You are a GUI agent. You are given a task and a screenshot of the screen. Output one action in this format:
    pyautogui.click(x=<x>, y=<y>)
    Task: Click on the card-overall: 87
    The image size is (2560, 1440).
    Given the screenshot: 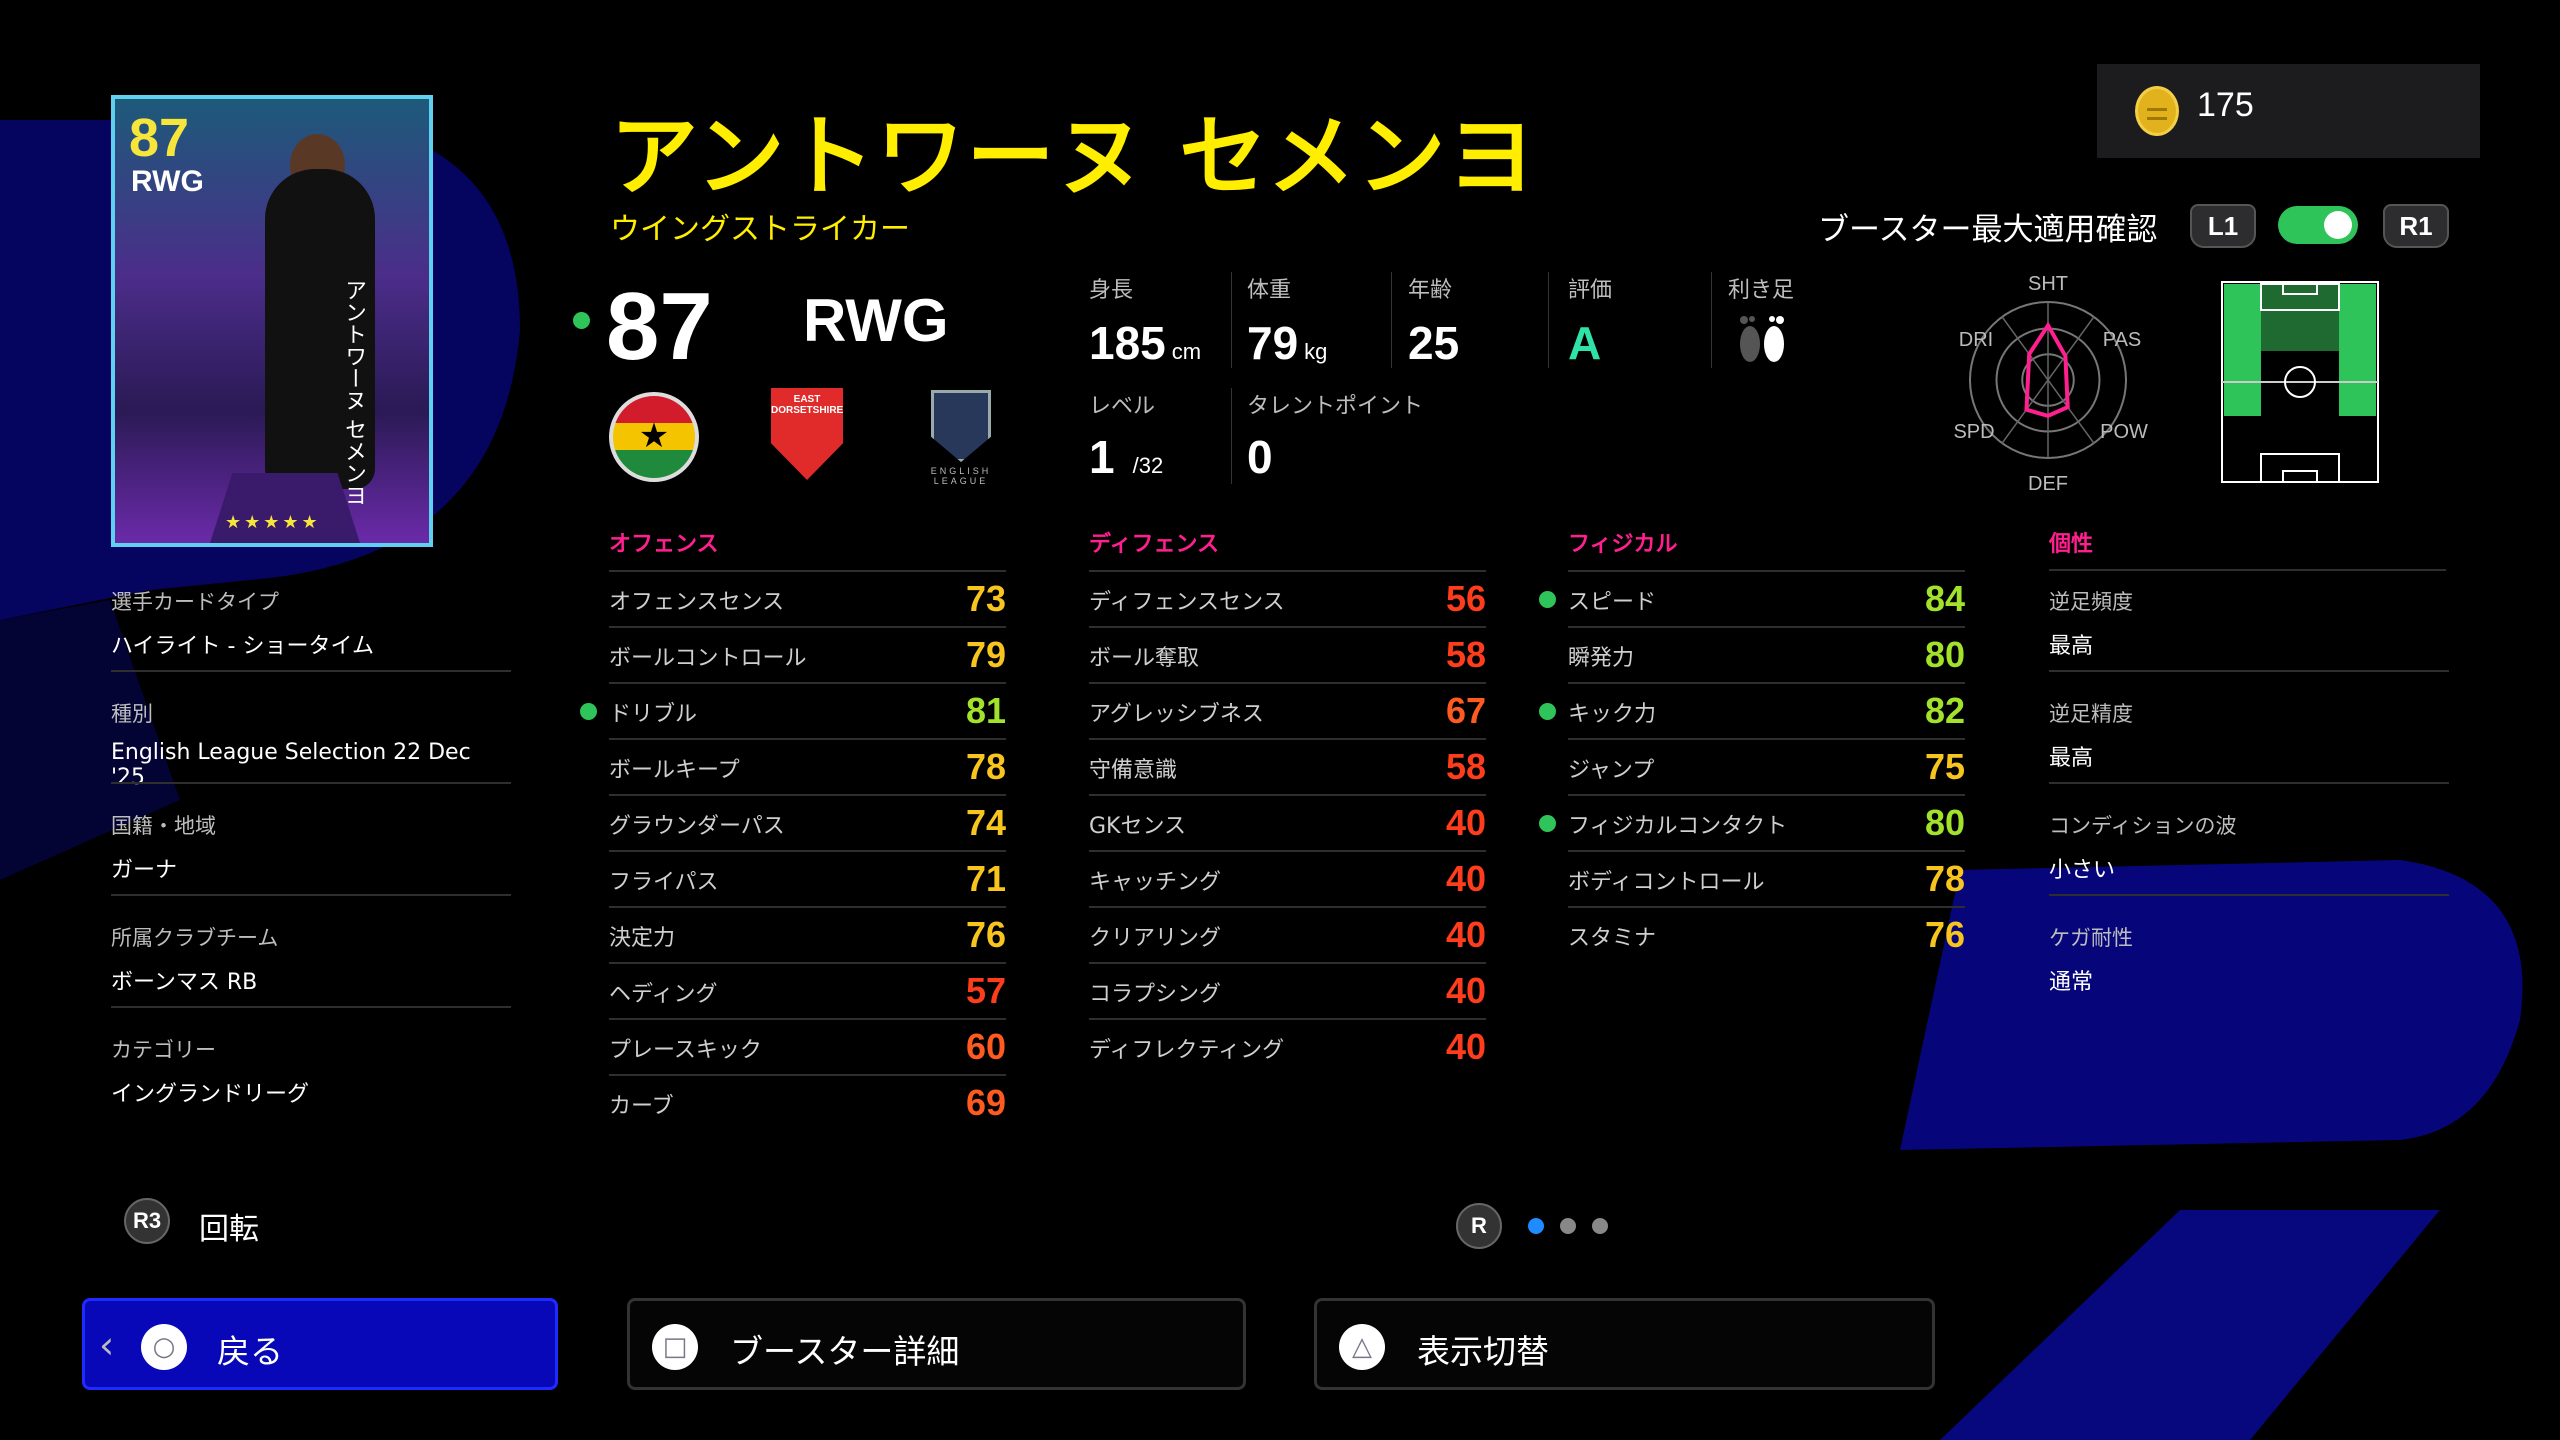 What is the action you would take?
    pyautogui.click(x=159, y=138)
    